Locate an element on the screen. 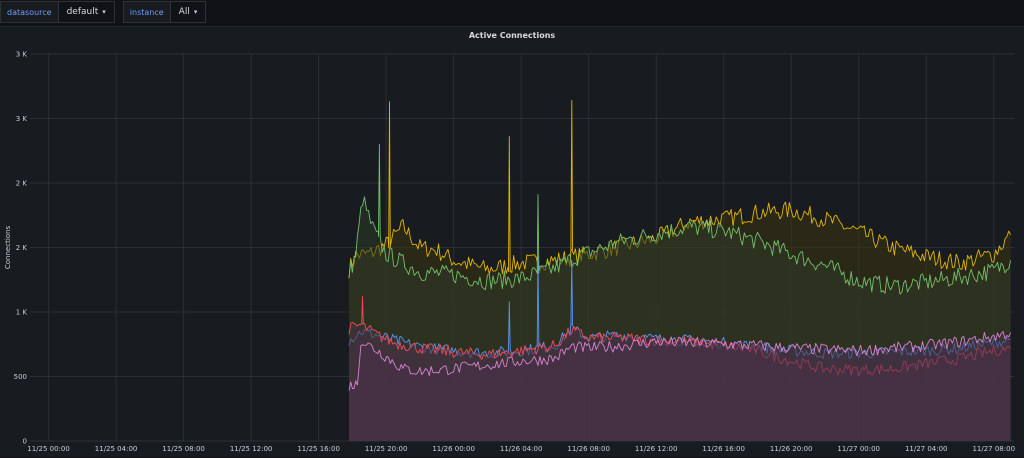  variable-label-datasource: datasource is located at coordinates (29, 12).